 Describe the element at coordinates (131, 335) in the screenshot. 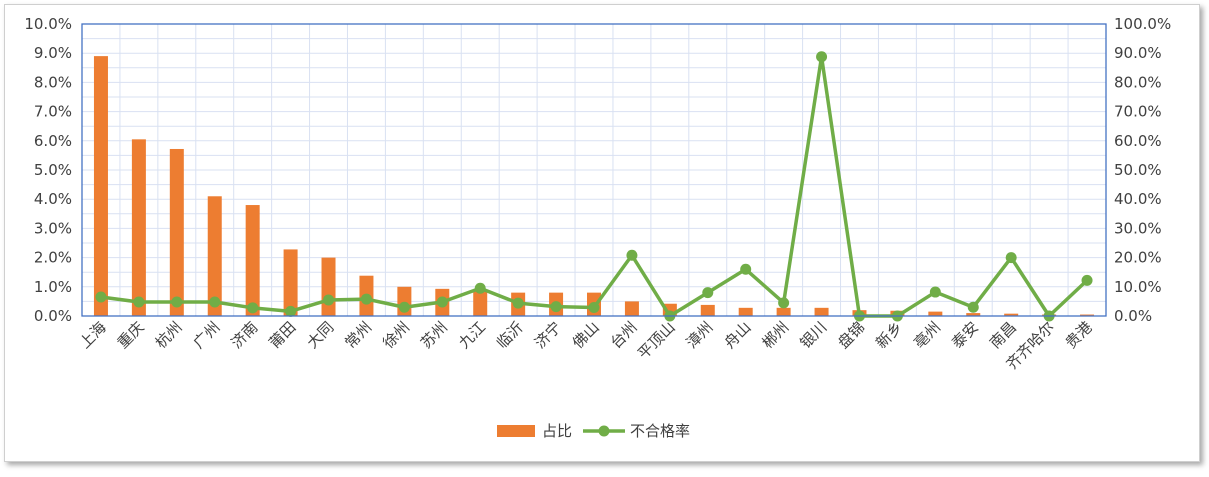

I see `category-label-重庆: 重庆` at that location.